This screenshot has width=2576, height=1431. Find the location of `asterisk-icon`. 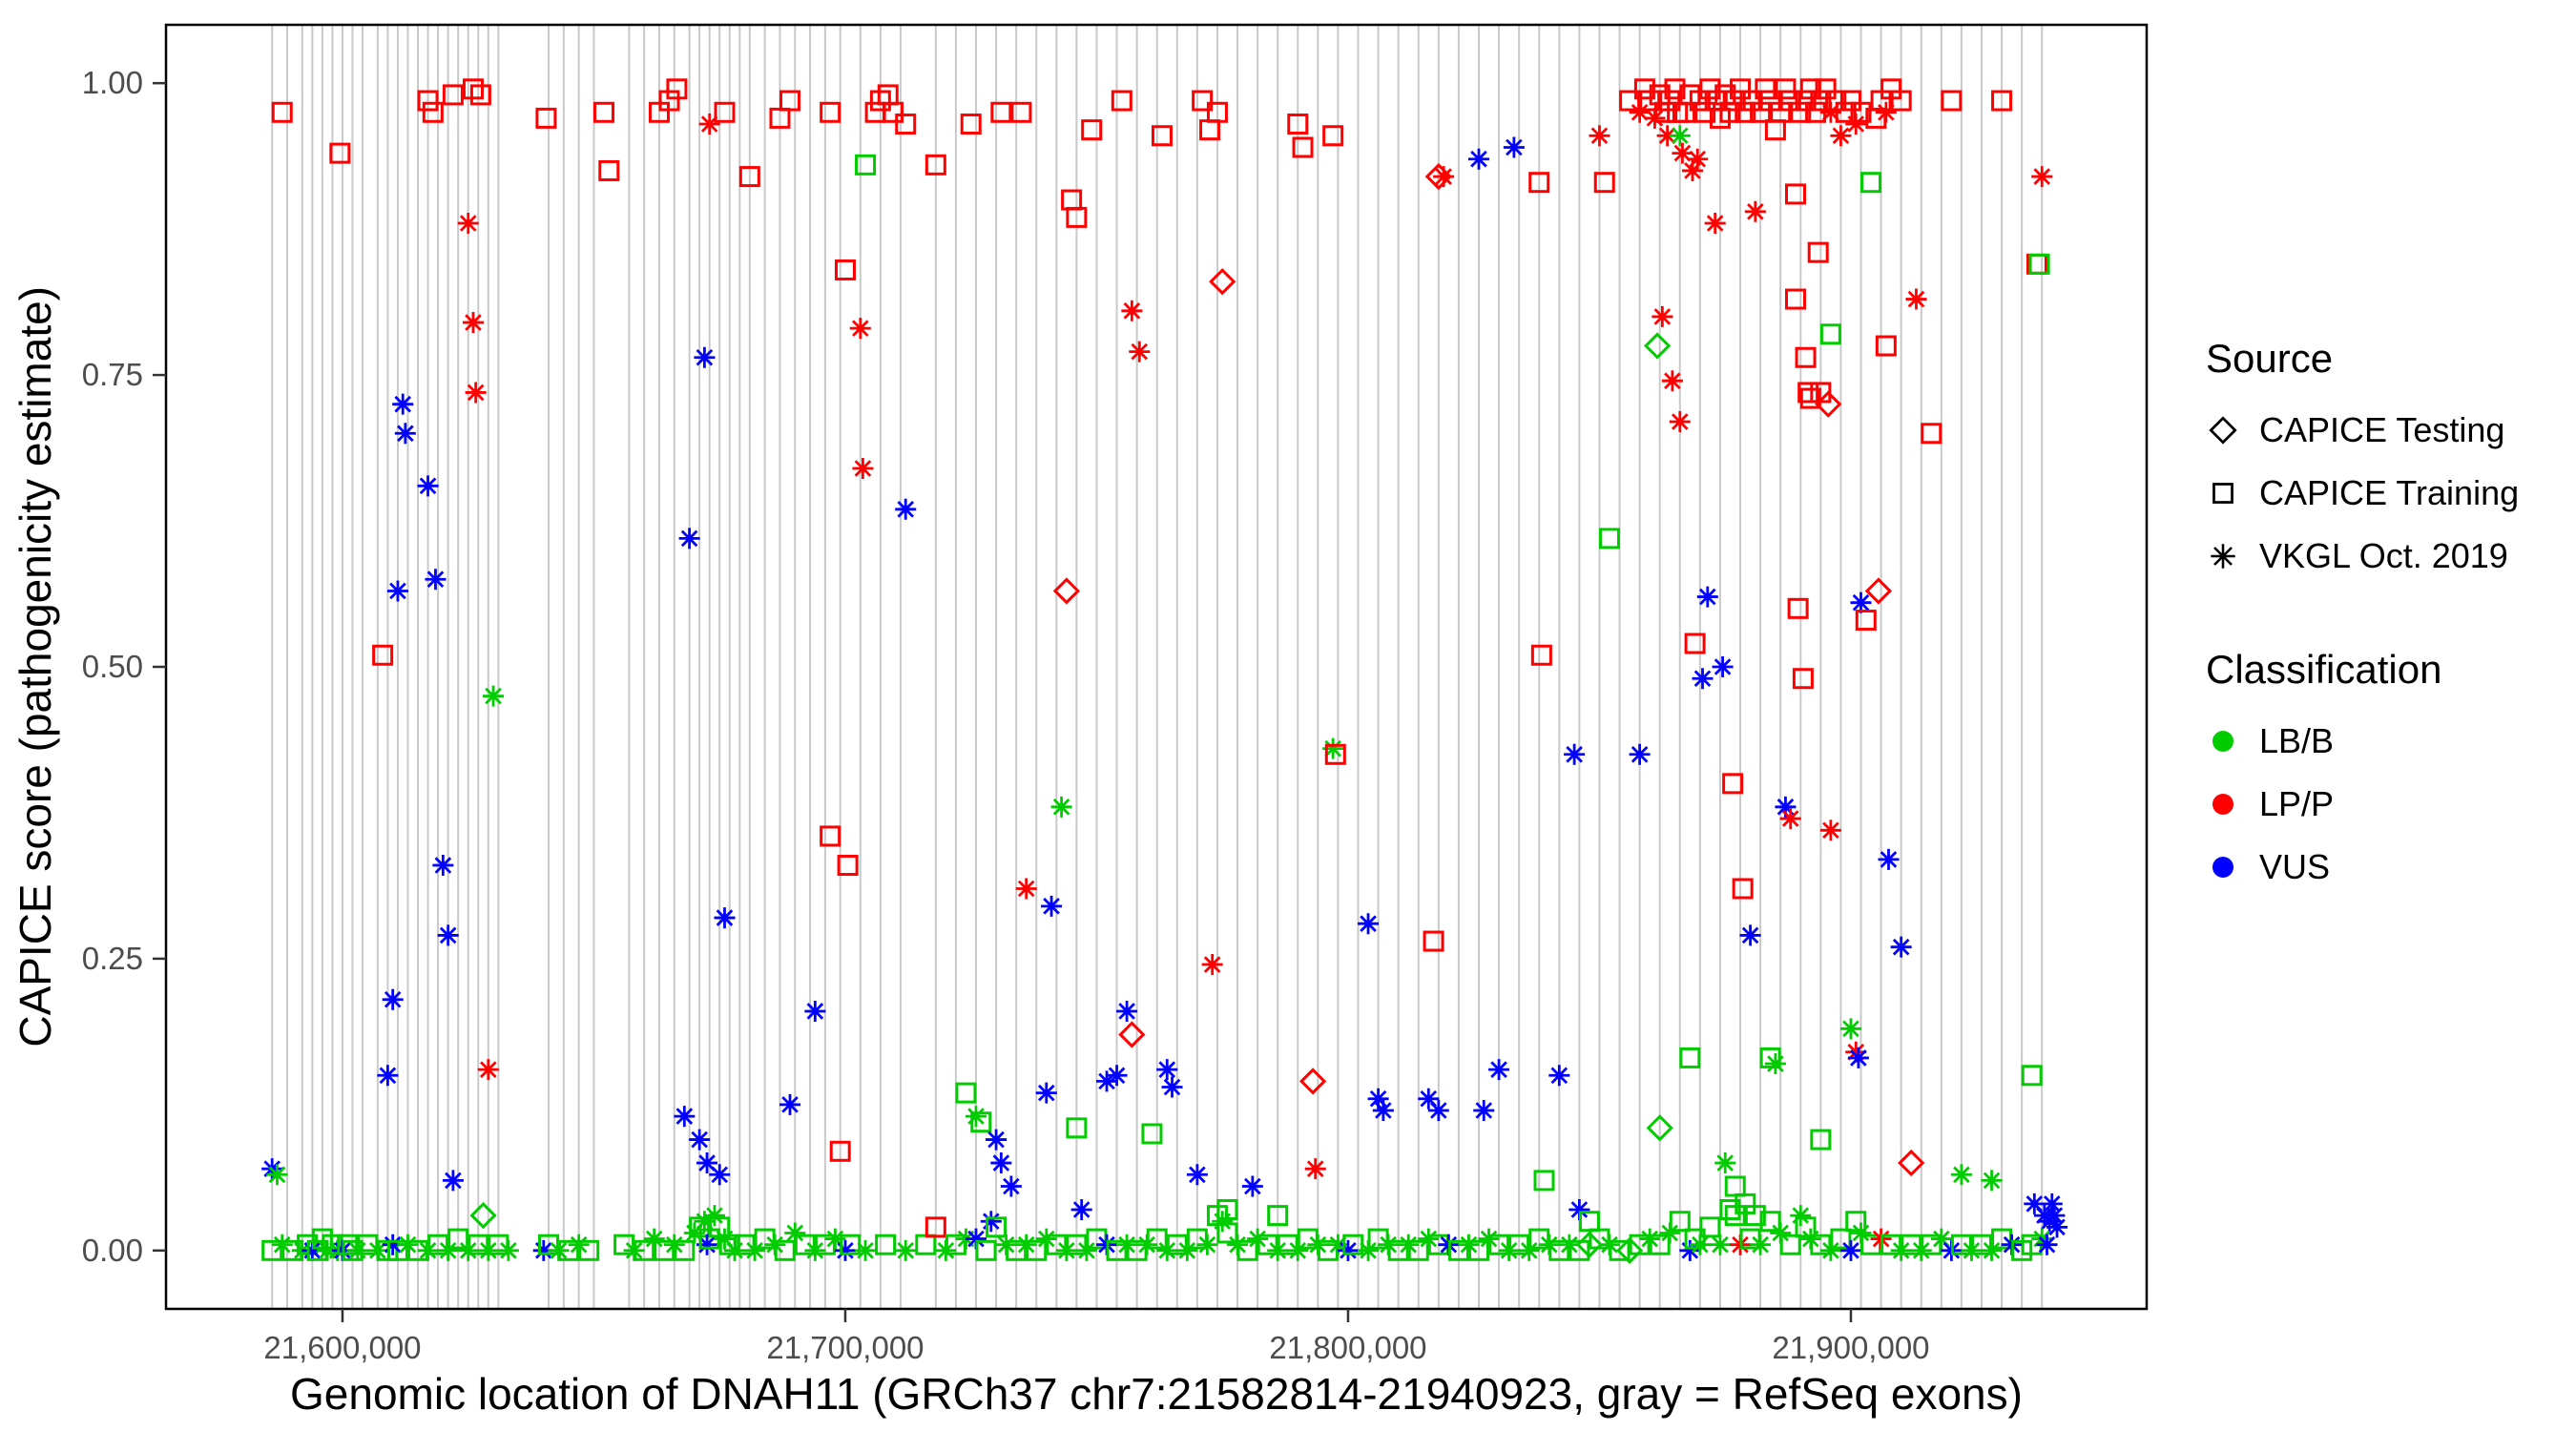

asterisk-icon is located at coordinates (2223, 556).